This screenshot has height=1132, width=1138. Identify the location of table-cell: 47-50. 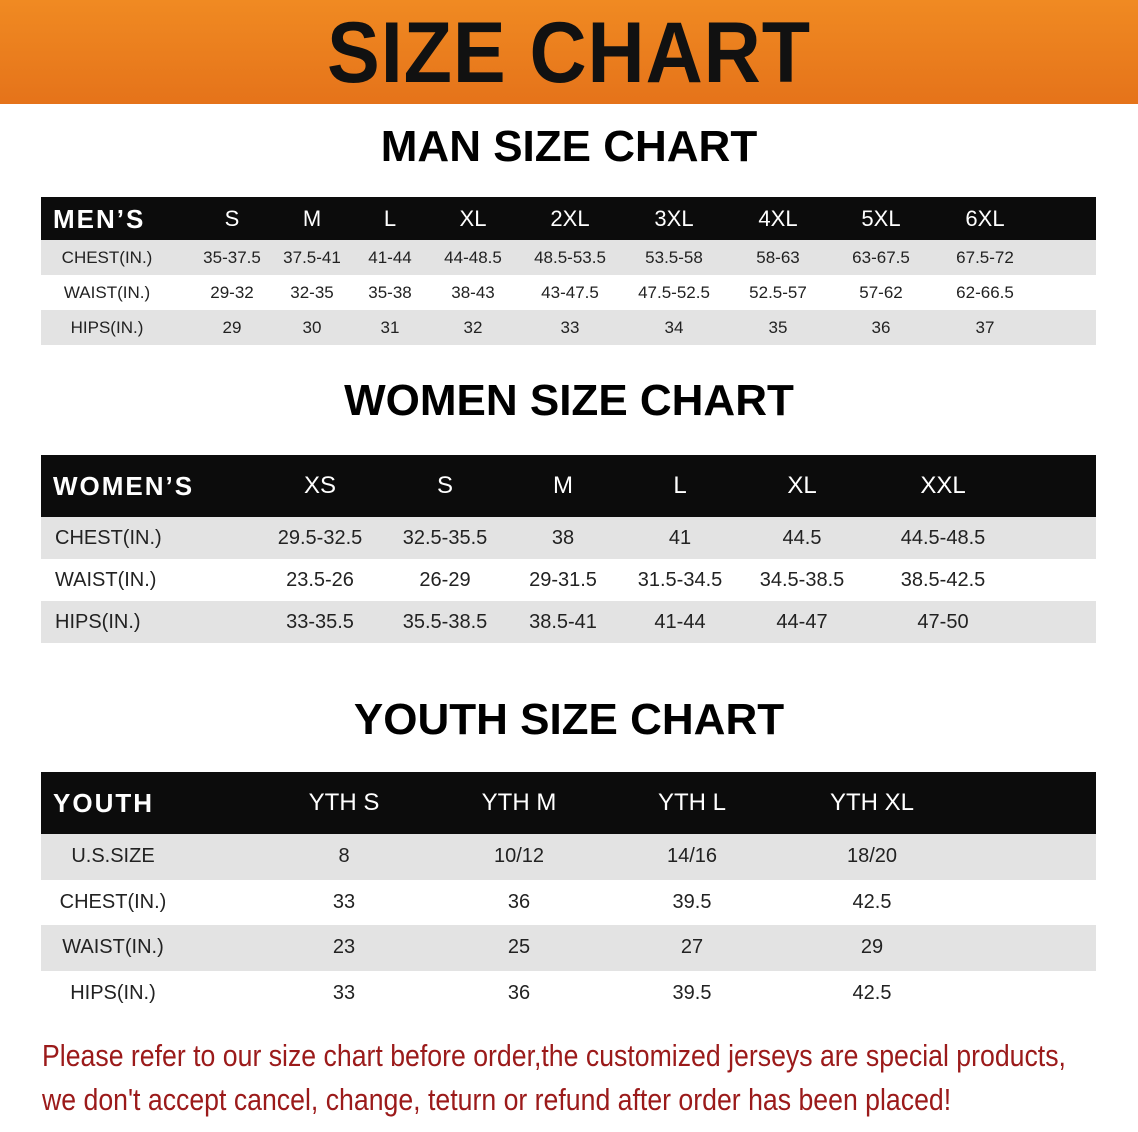
(943, 621).